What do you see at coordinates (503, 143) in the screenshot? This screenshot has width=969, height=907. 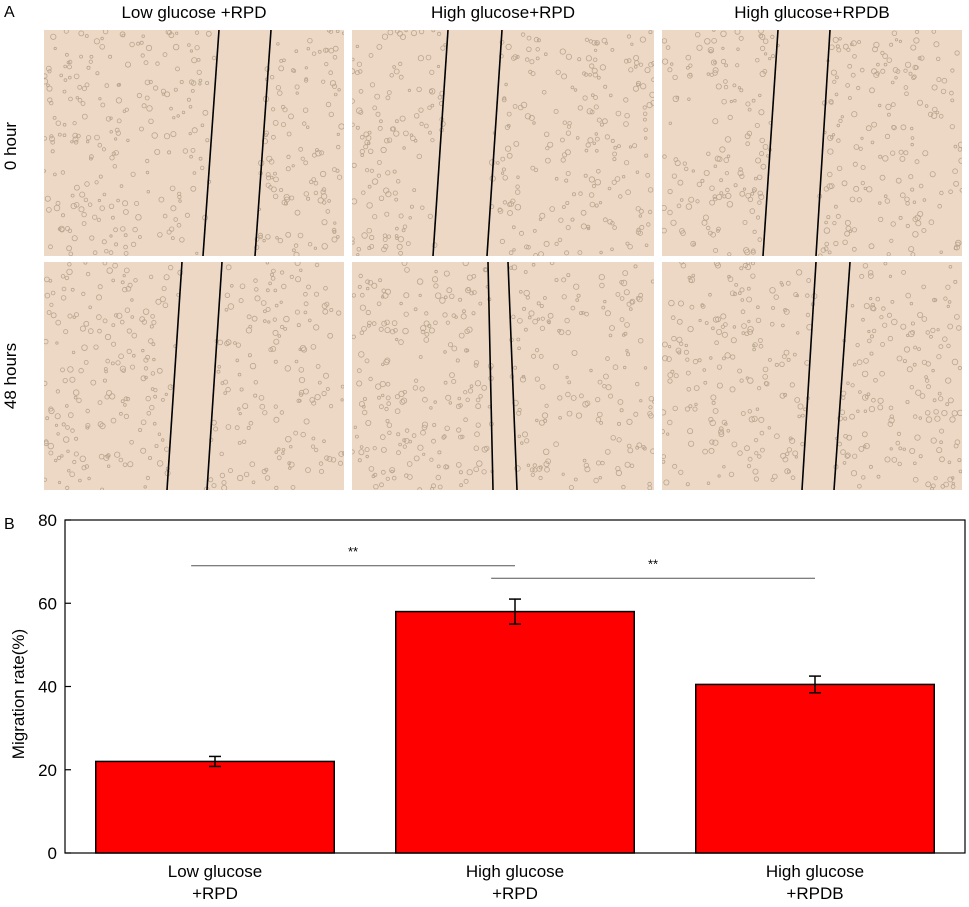 I see `micrograph-0h-high-glucose-rpd` at bounding box center [503, 143].